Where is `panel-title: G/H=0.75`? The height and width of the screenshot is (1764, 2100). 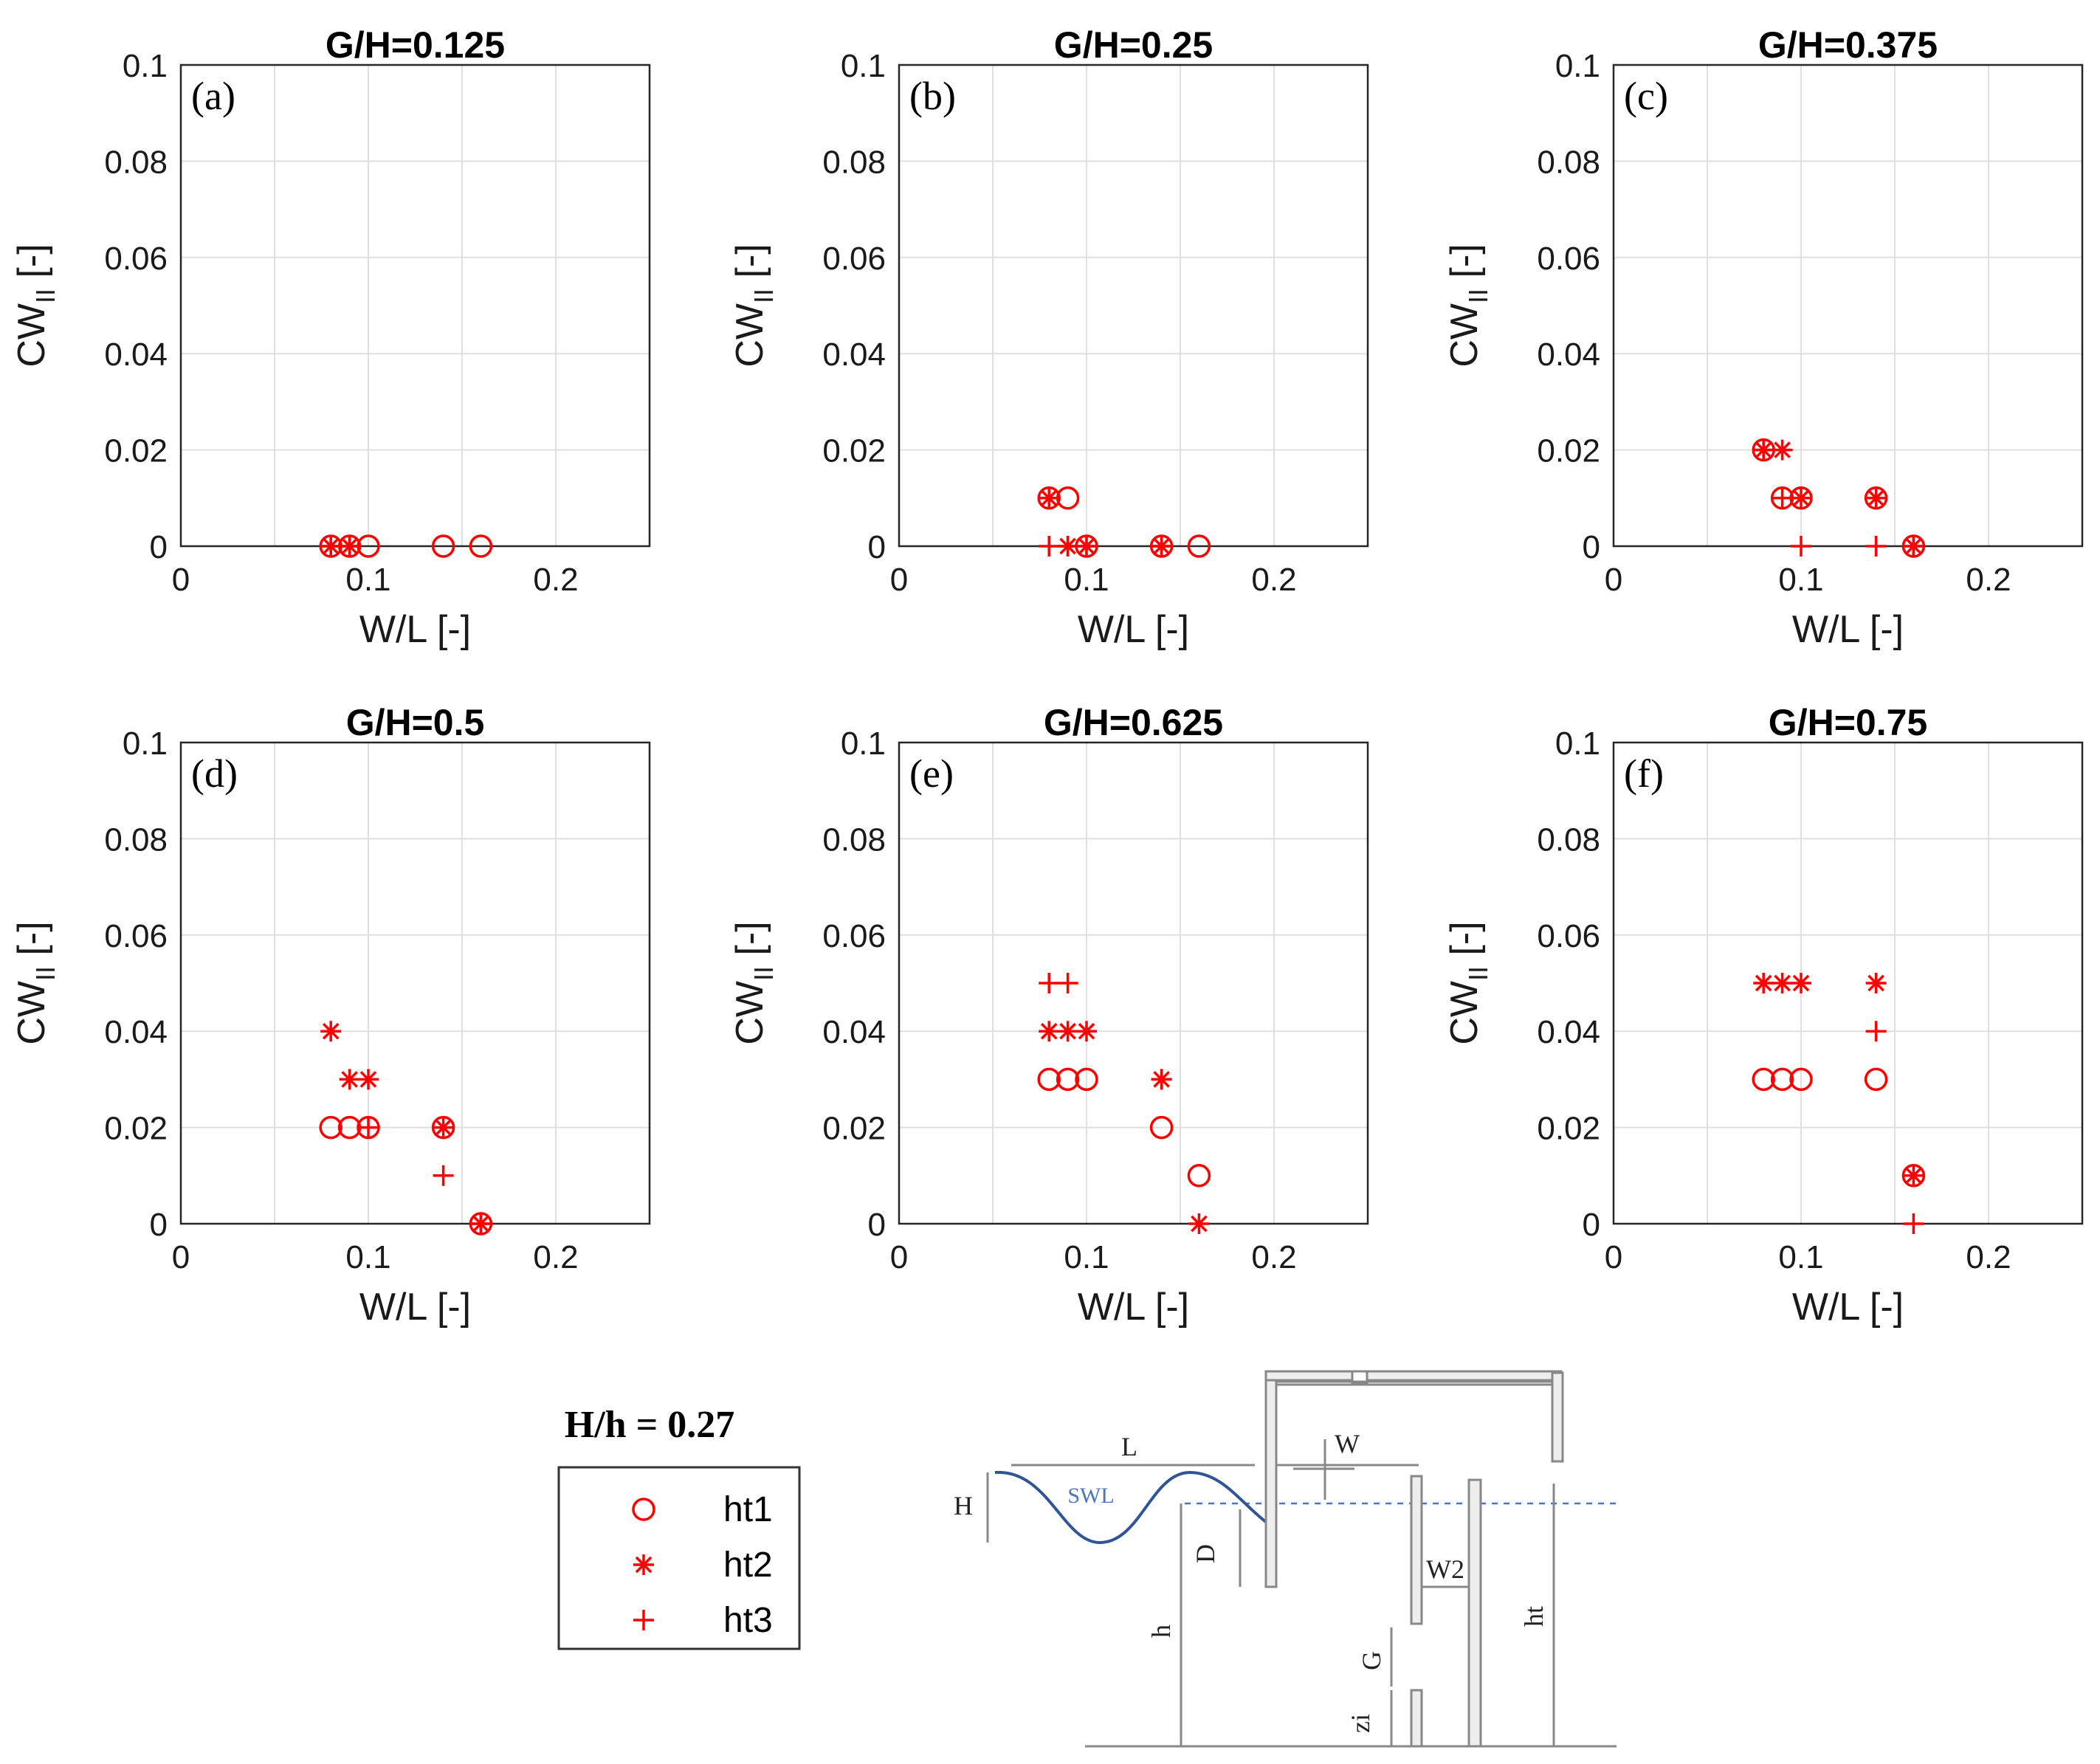
panel-title: G/H=0.75 is located at coordinates (1848, 722).